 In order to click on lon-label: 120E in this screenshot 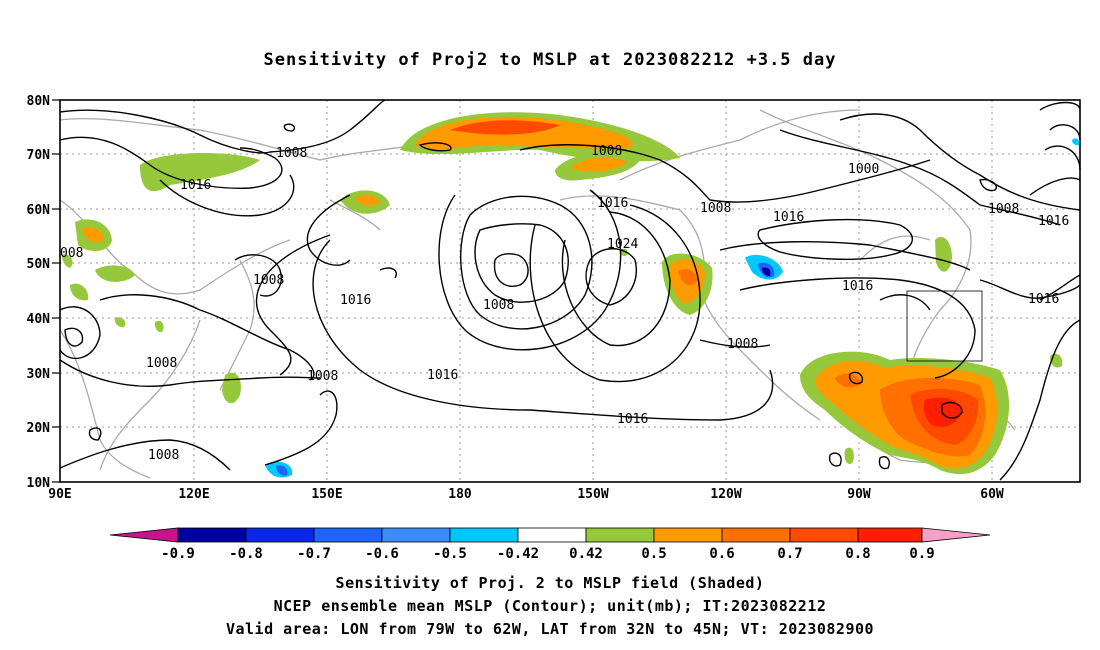, I will do `click(193, 494)`.